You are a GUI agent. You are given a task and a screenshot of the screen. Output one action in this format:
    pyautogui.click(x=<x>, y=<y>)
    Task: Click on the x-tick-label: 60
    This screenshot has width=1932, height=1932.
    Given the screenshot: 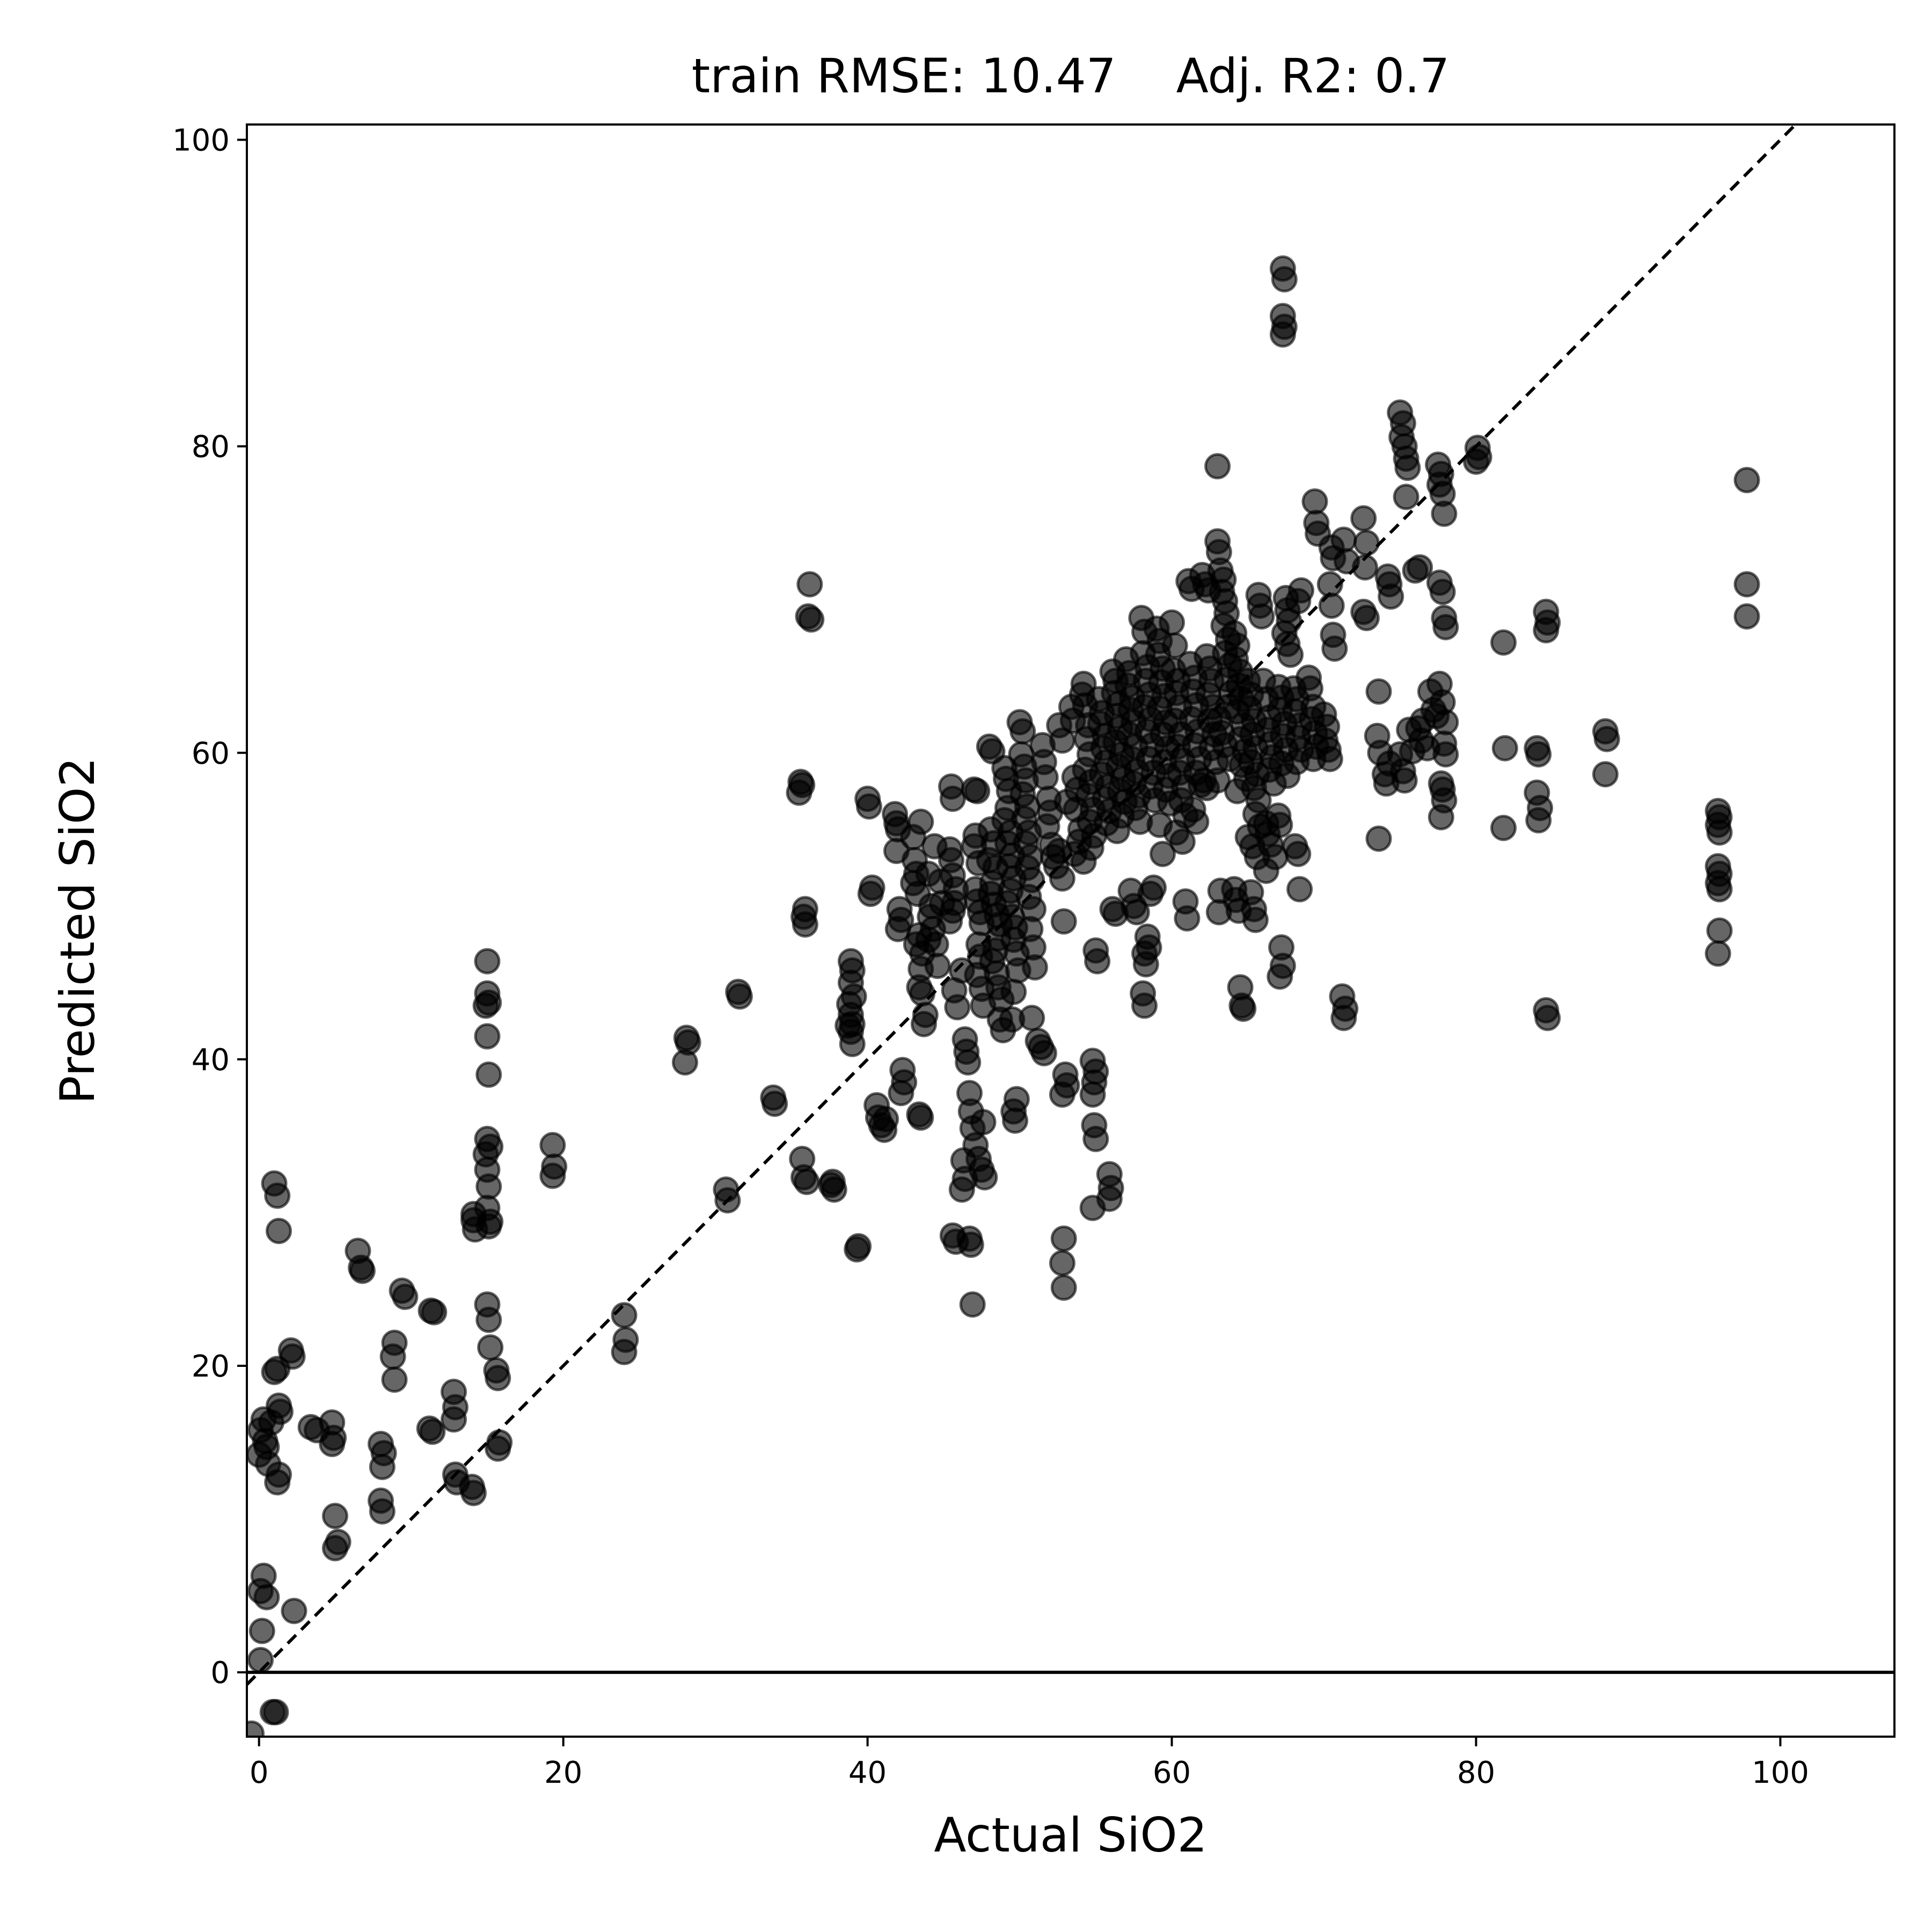 What is the action you would take?
    pyautogui.click(x=1172, y=1772)
    